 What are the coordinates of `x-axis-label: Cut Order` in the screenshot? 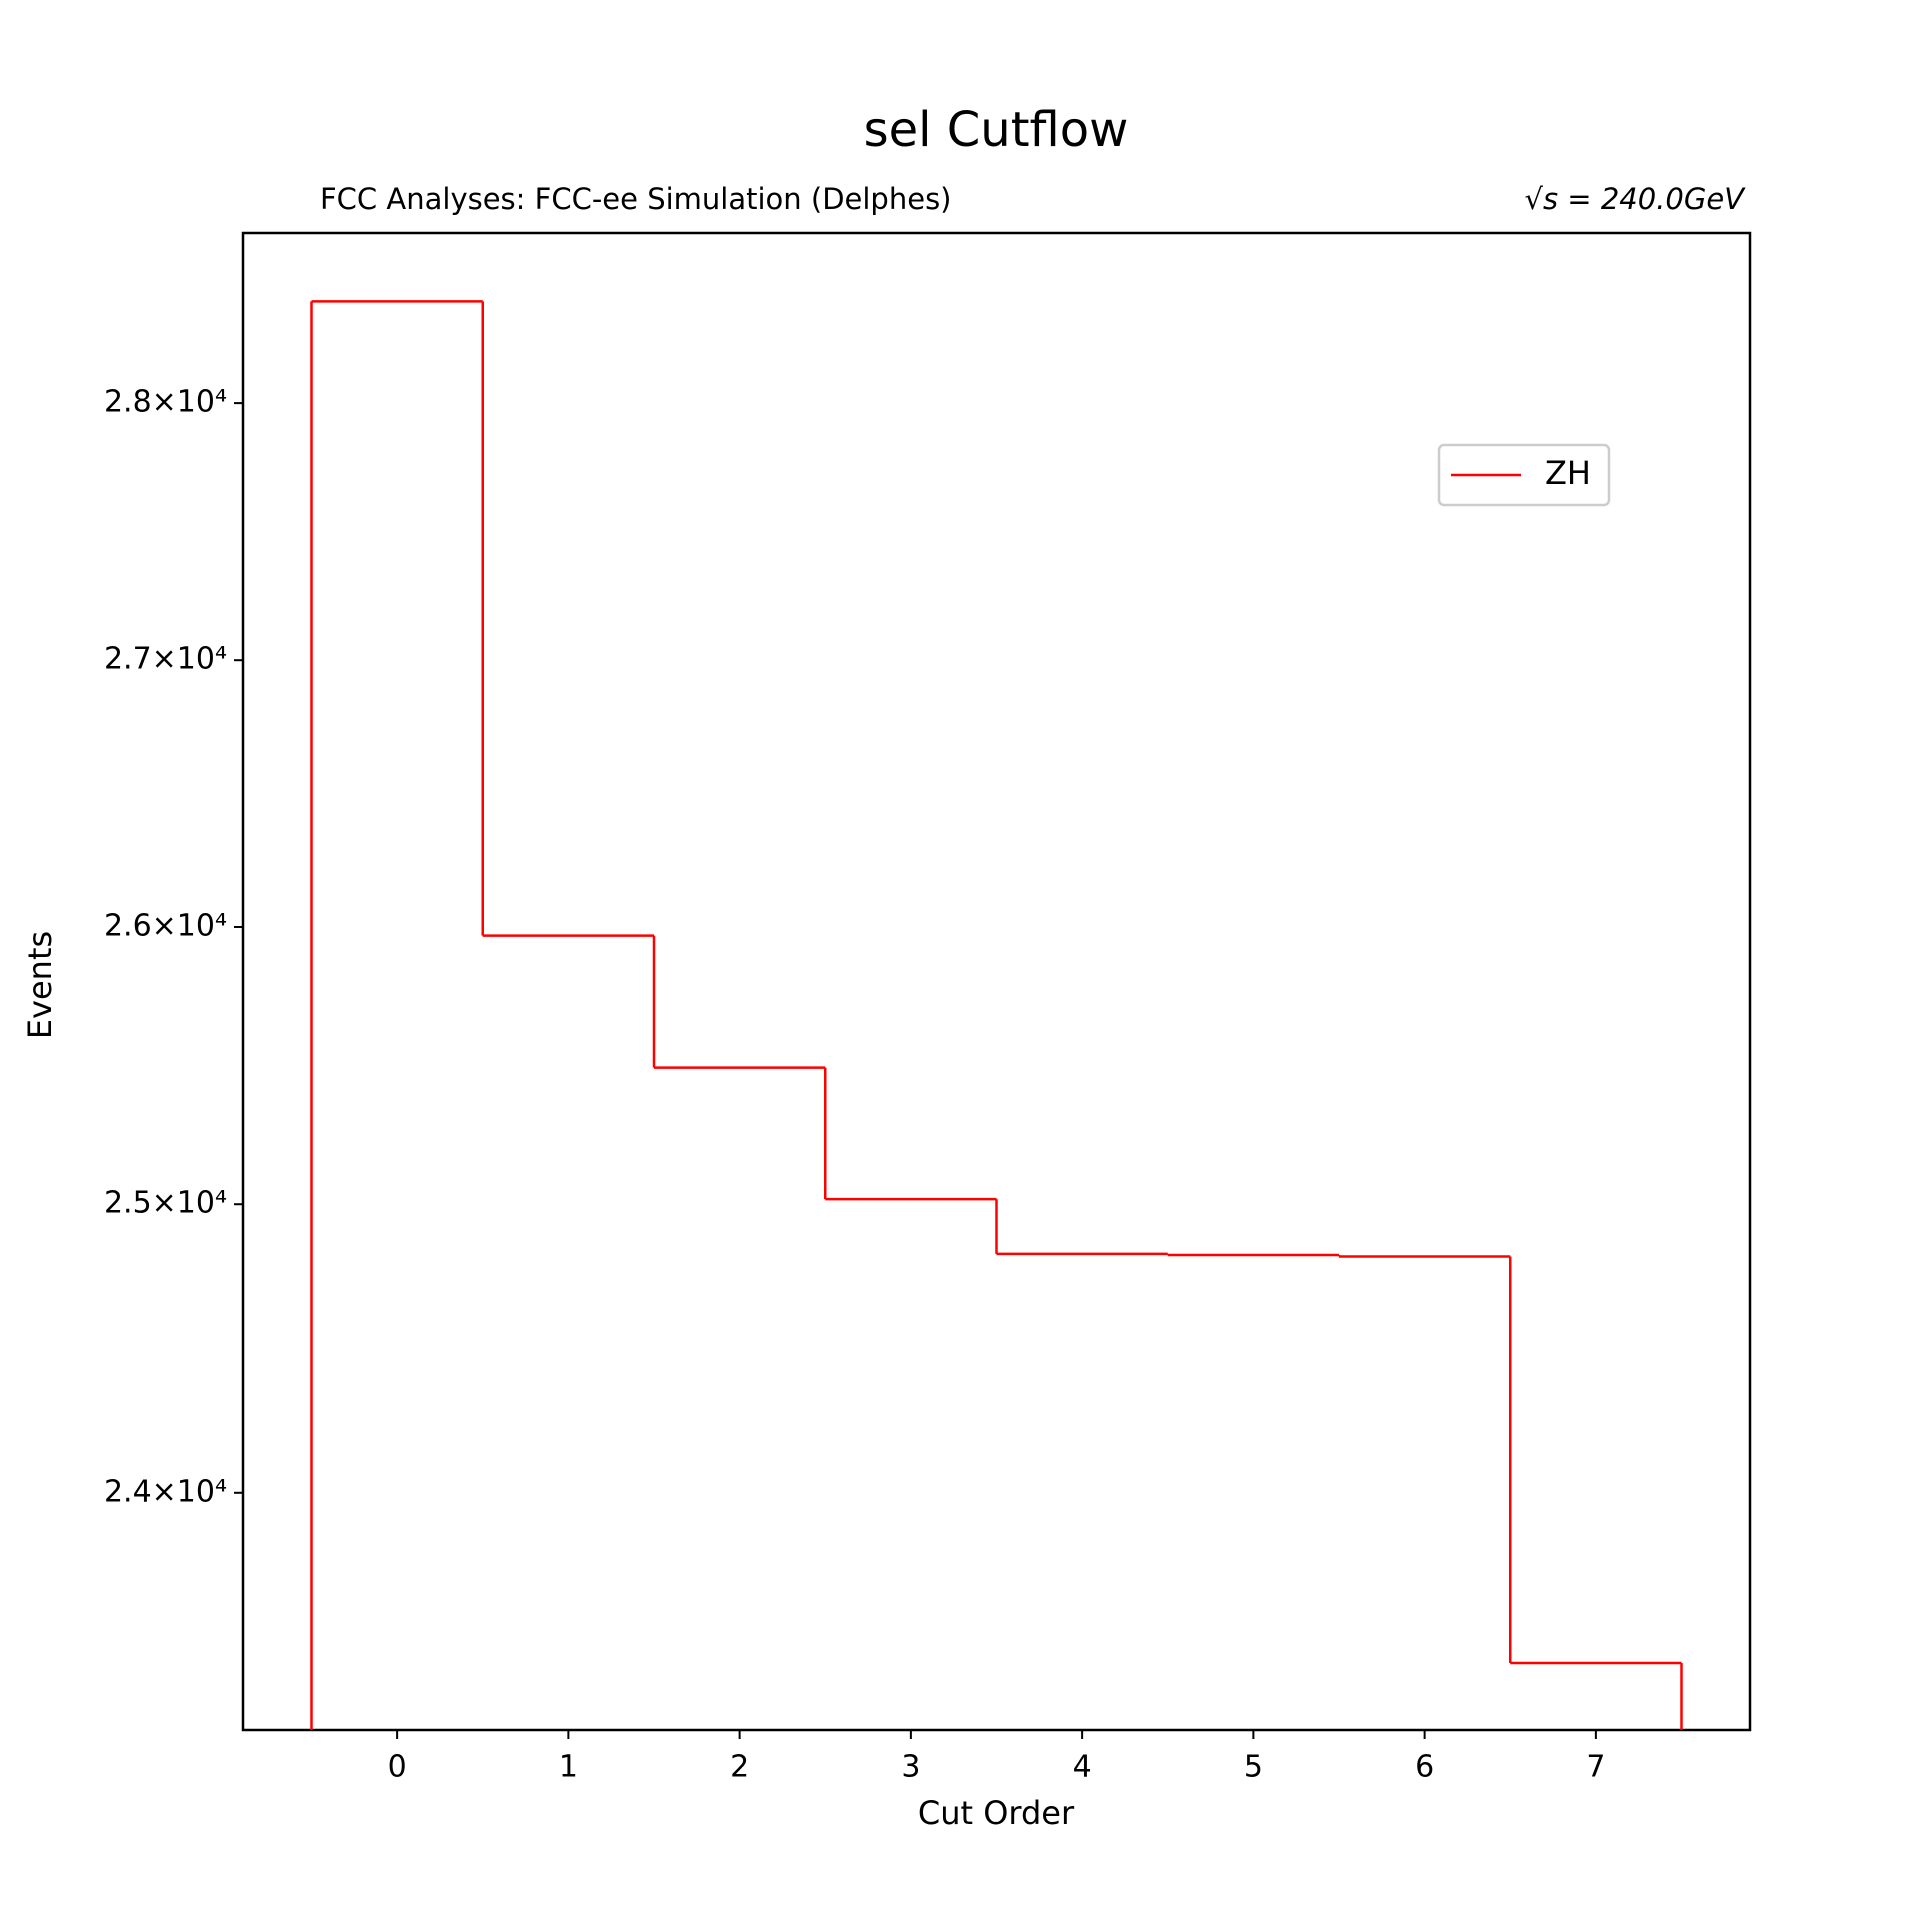 It's located at (996, 1813).